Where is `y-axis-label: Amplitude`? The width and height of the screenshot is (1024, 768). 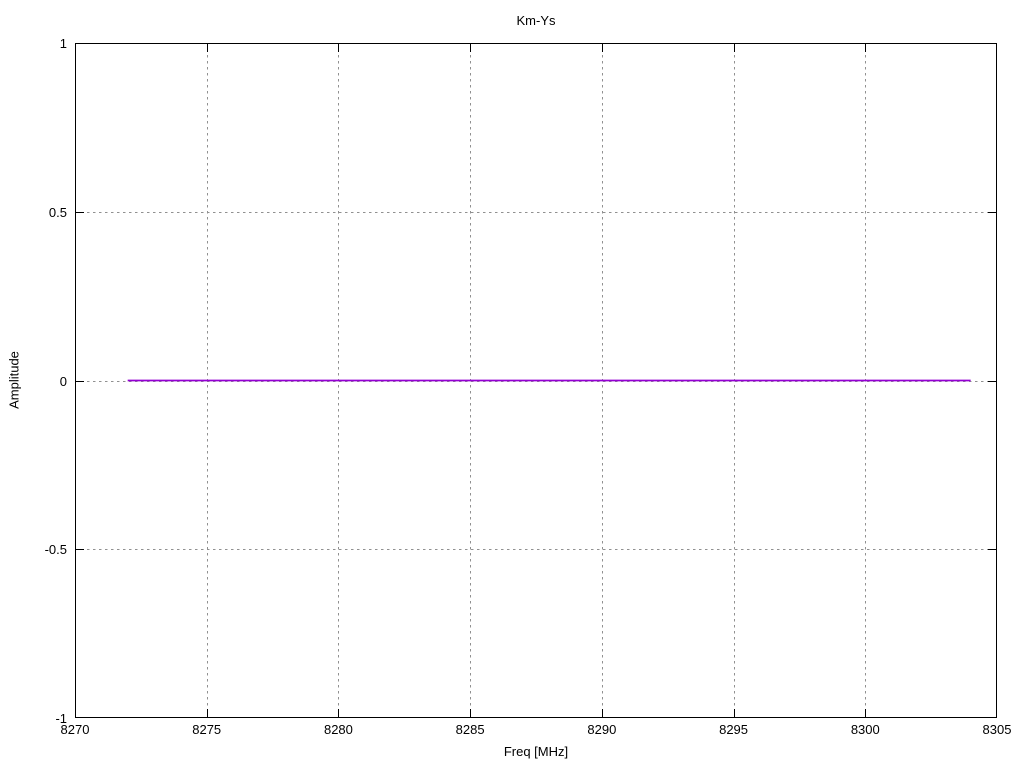
y-axis-label: Amplitude is located at coordinates (14, 380).